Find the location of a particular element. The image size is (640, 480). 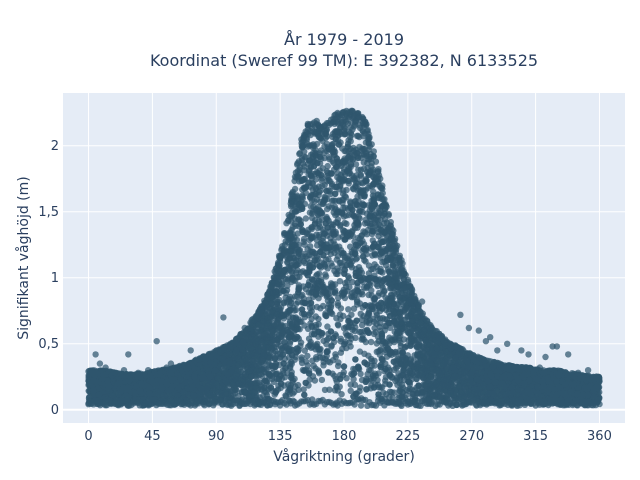

chart-title-line-1: År 1979 - 2019 is located at coordinates (344, 39).